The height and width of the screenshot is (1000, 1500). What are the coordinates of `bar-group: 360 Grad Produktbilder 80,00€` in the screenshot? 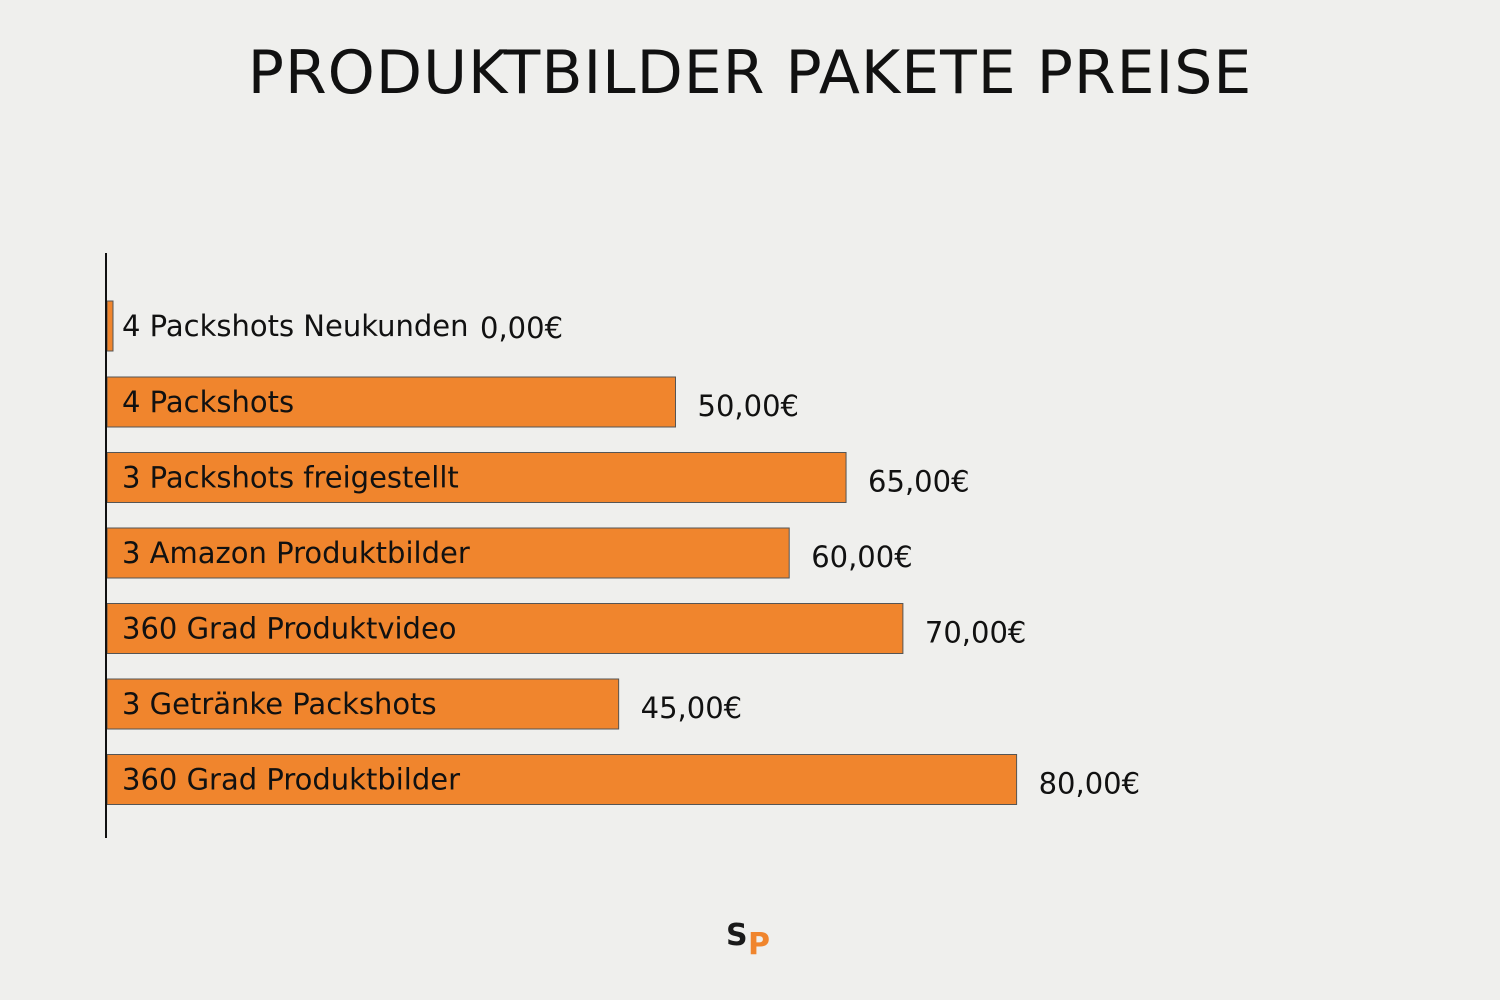 It's located at (623, 779).